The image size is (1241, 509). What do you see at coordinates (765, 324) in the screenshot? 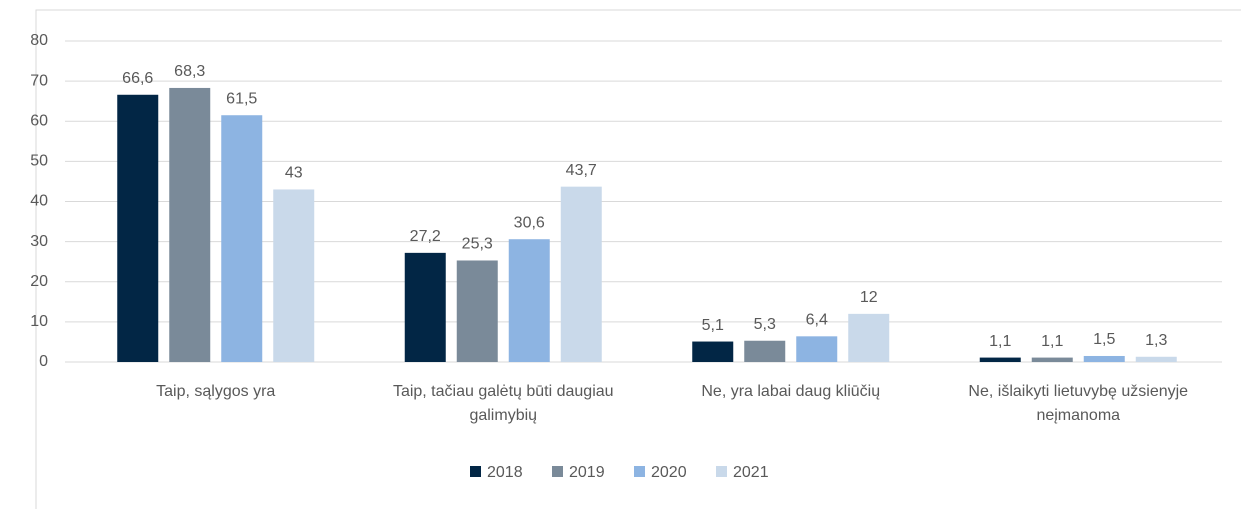
I see `data-label: 5,3` at bounding box center [765, 324].